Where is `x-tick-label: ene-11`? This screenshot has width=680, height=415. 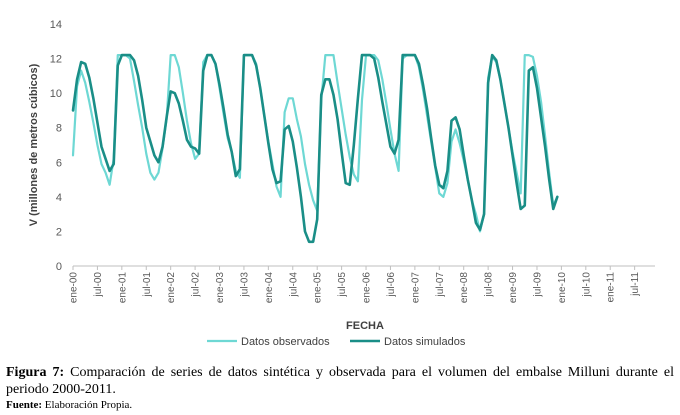
x-tick-label: ene-11 is located at coordinates (611, 287).